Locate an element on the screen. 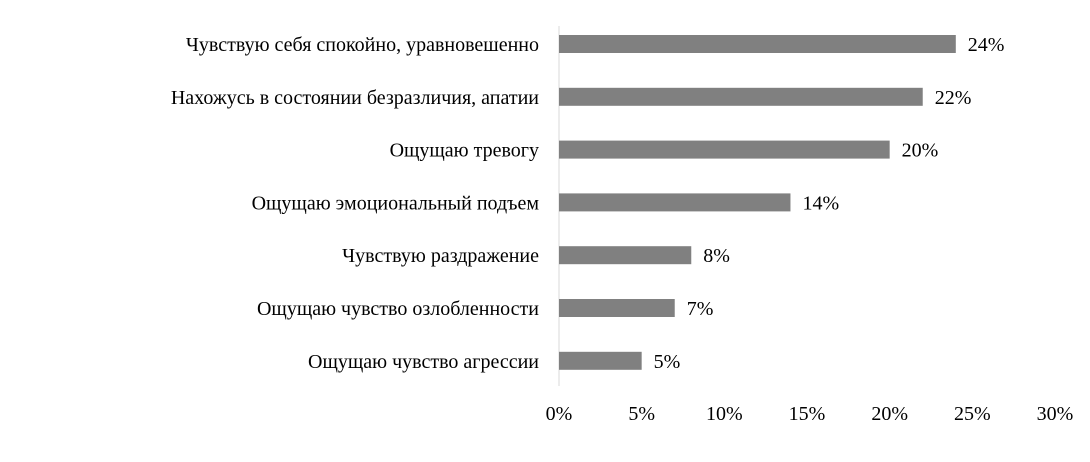  x-tick-label: 20% is located at coordinates (889, 414).